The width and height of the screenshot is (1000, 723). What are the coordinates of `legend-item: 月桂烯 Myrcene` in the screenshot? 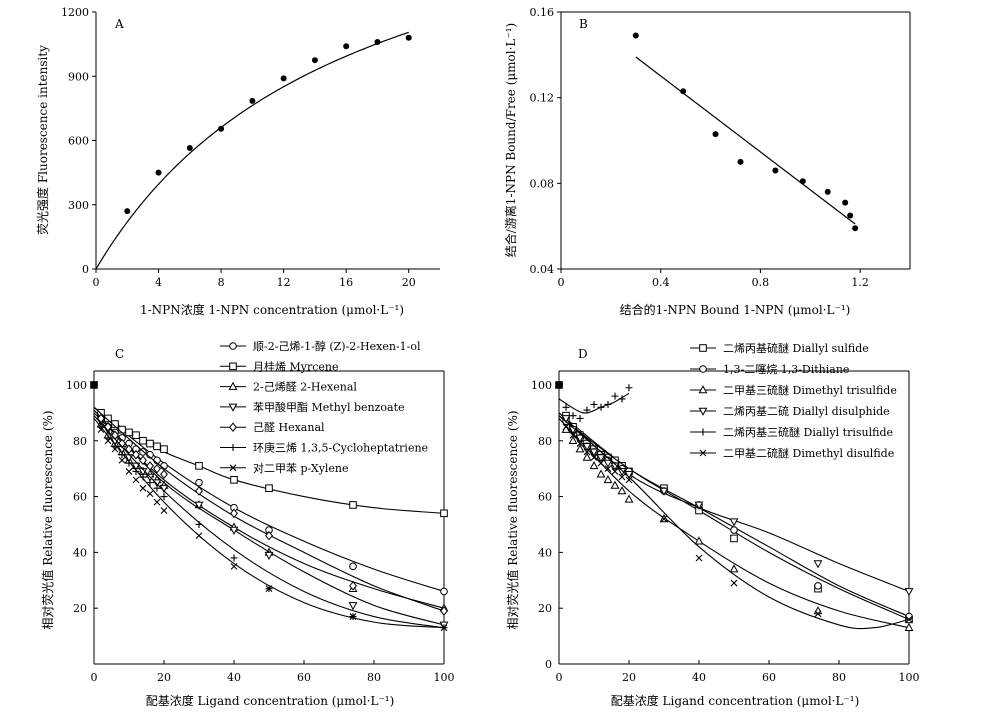 It's located at (279, 366).